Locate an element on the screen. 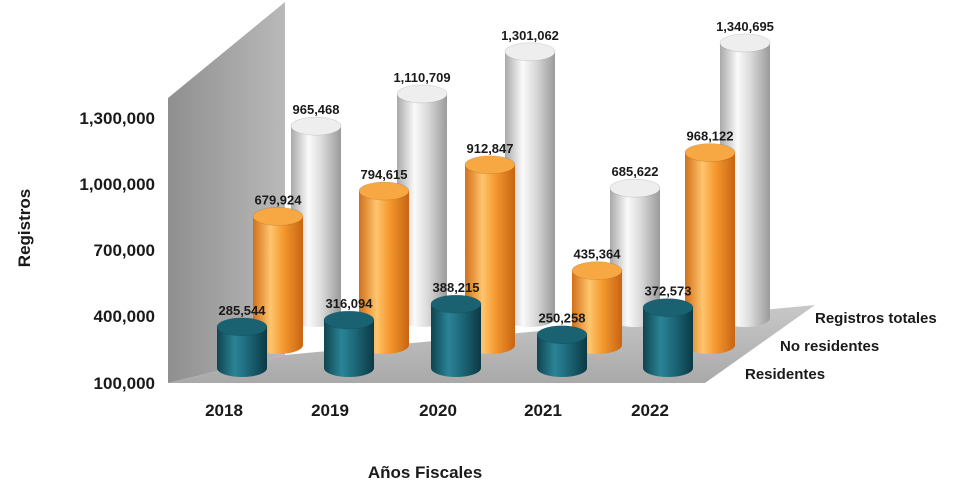  x-axis-title: Años Fiscales is located at coordinates (425, 472).